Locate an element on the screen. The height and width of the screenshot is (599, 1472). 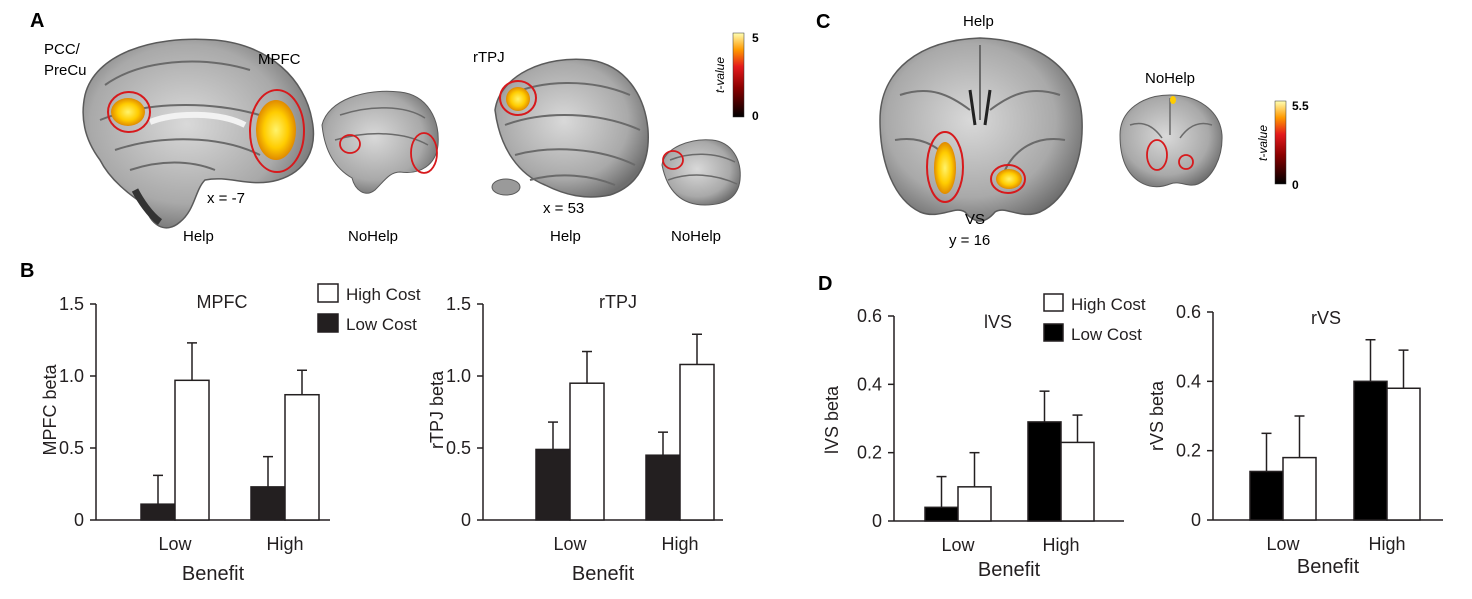
label-nohelp-a-left: NoHelp is located at coordinates (373, 236).